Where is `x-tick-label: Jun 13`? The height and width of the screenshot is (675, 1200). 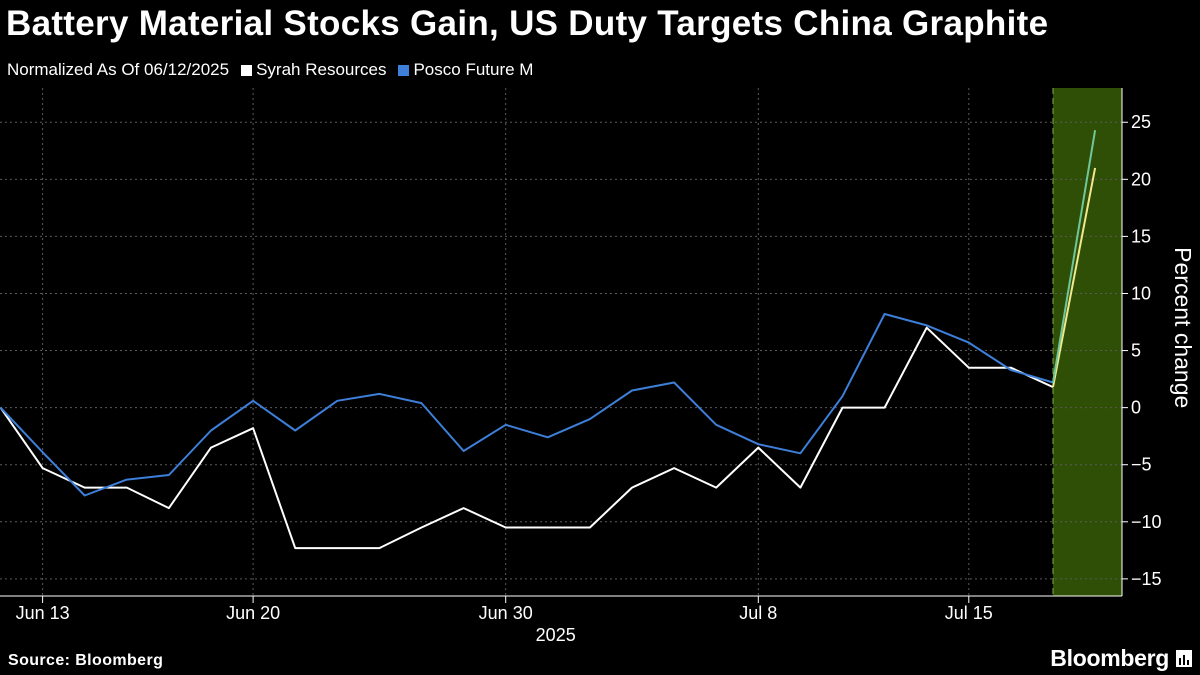 x-tick-label: Jun 13 is located at coordinates (43, 613).